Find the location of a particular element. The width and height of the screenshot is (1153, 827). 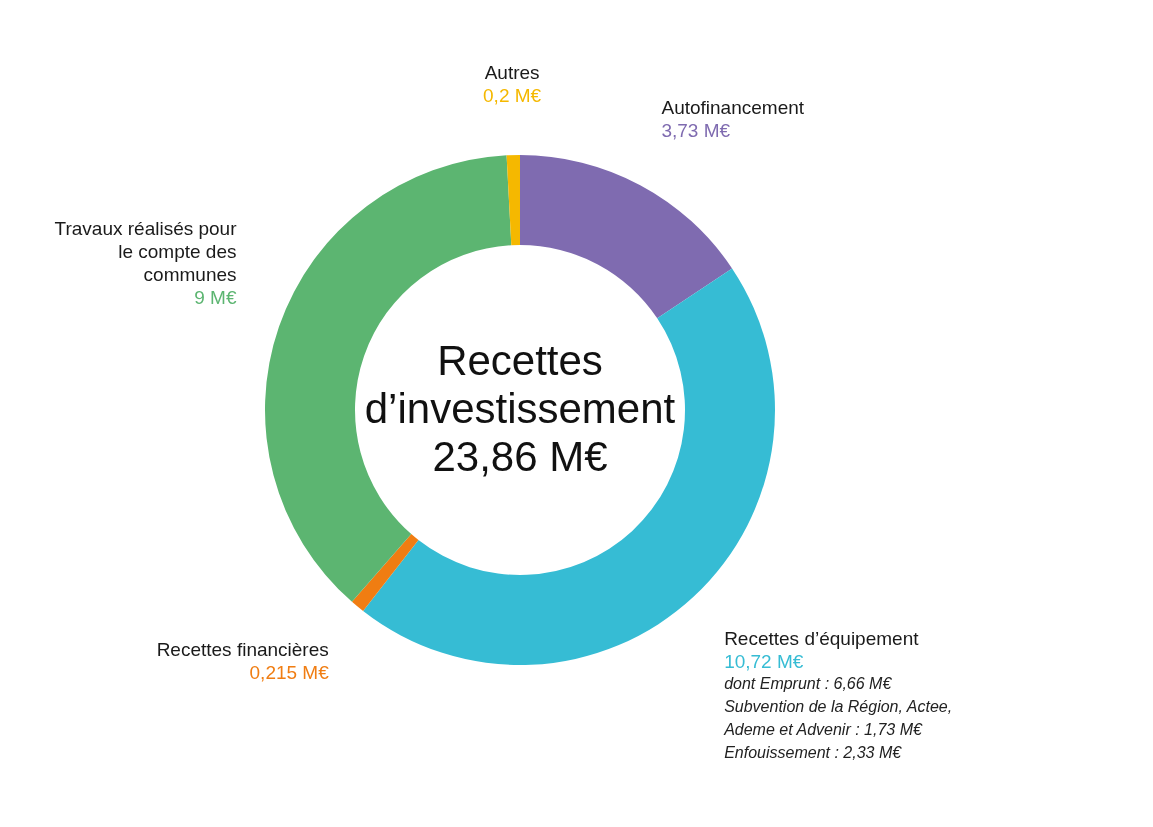

data-label: 0,215 M€ is located at coordinates (289, 673).